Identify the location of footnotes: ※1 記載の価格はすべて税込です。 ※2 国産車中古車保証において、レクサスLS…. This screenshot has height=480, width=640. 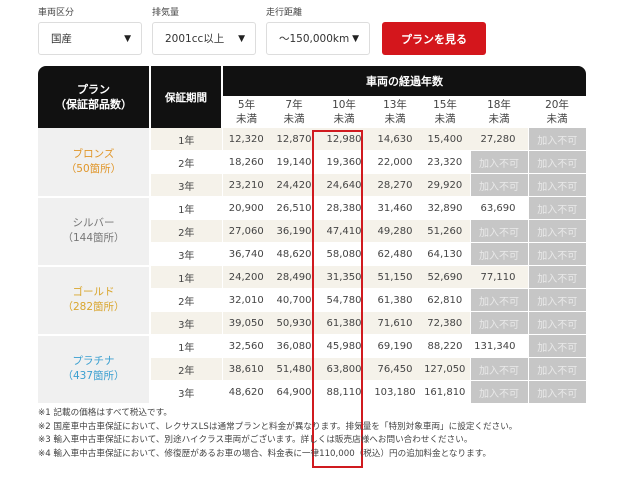
(277, 434).